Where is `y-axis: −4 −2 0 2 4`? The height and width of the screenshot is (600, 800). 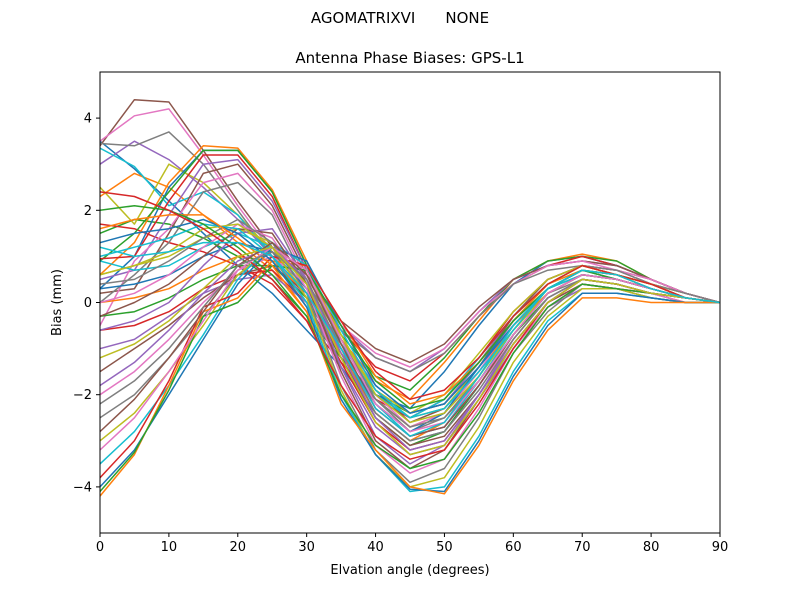
y-axis: −4 −2 0 2 4 is located at coordinates (86, 303).